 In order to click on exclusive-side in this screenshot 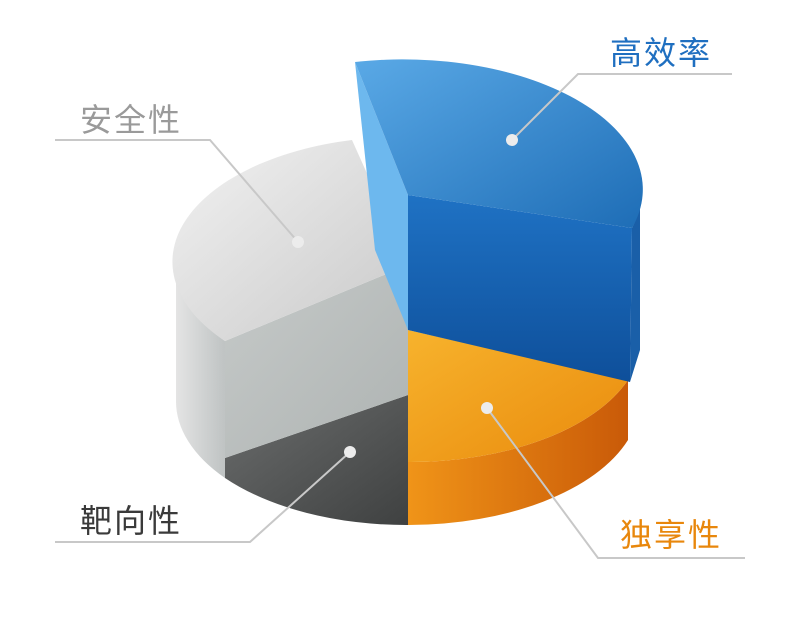, I will do `click(518, 453)`.